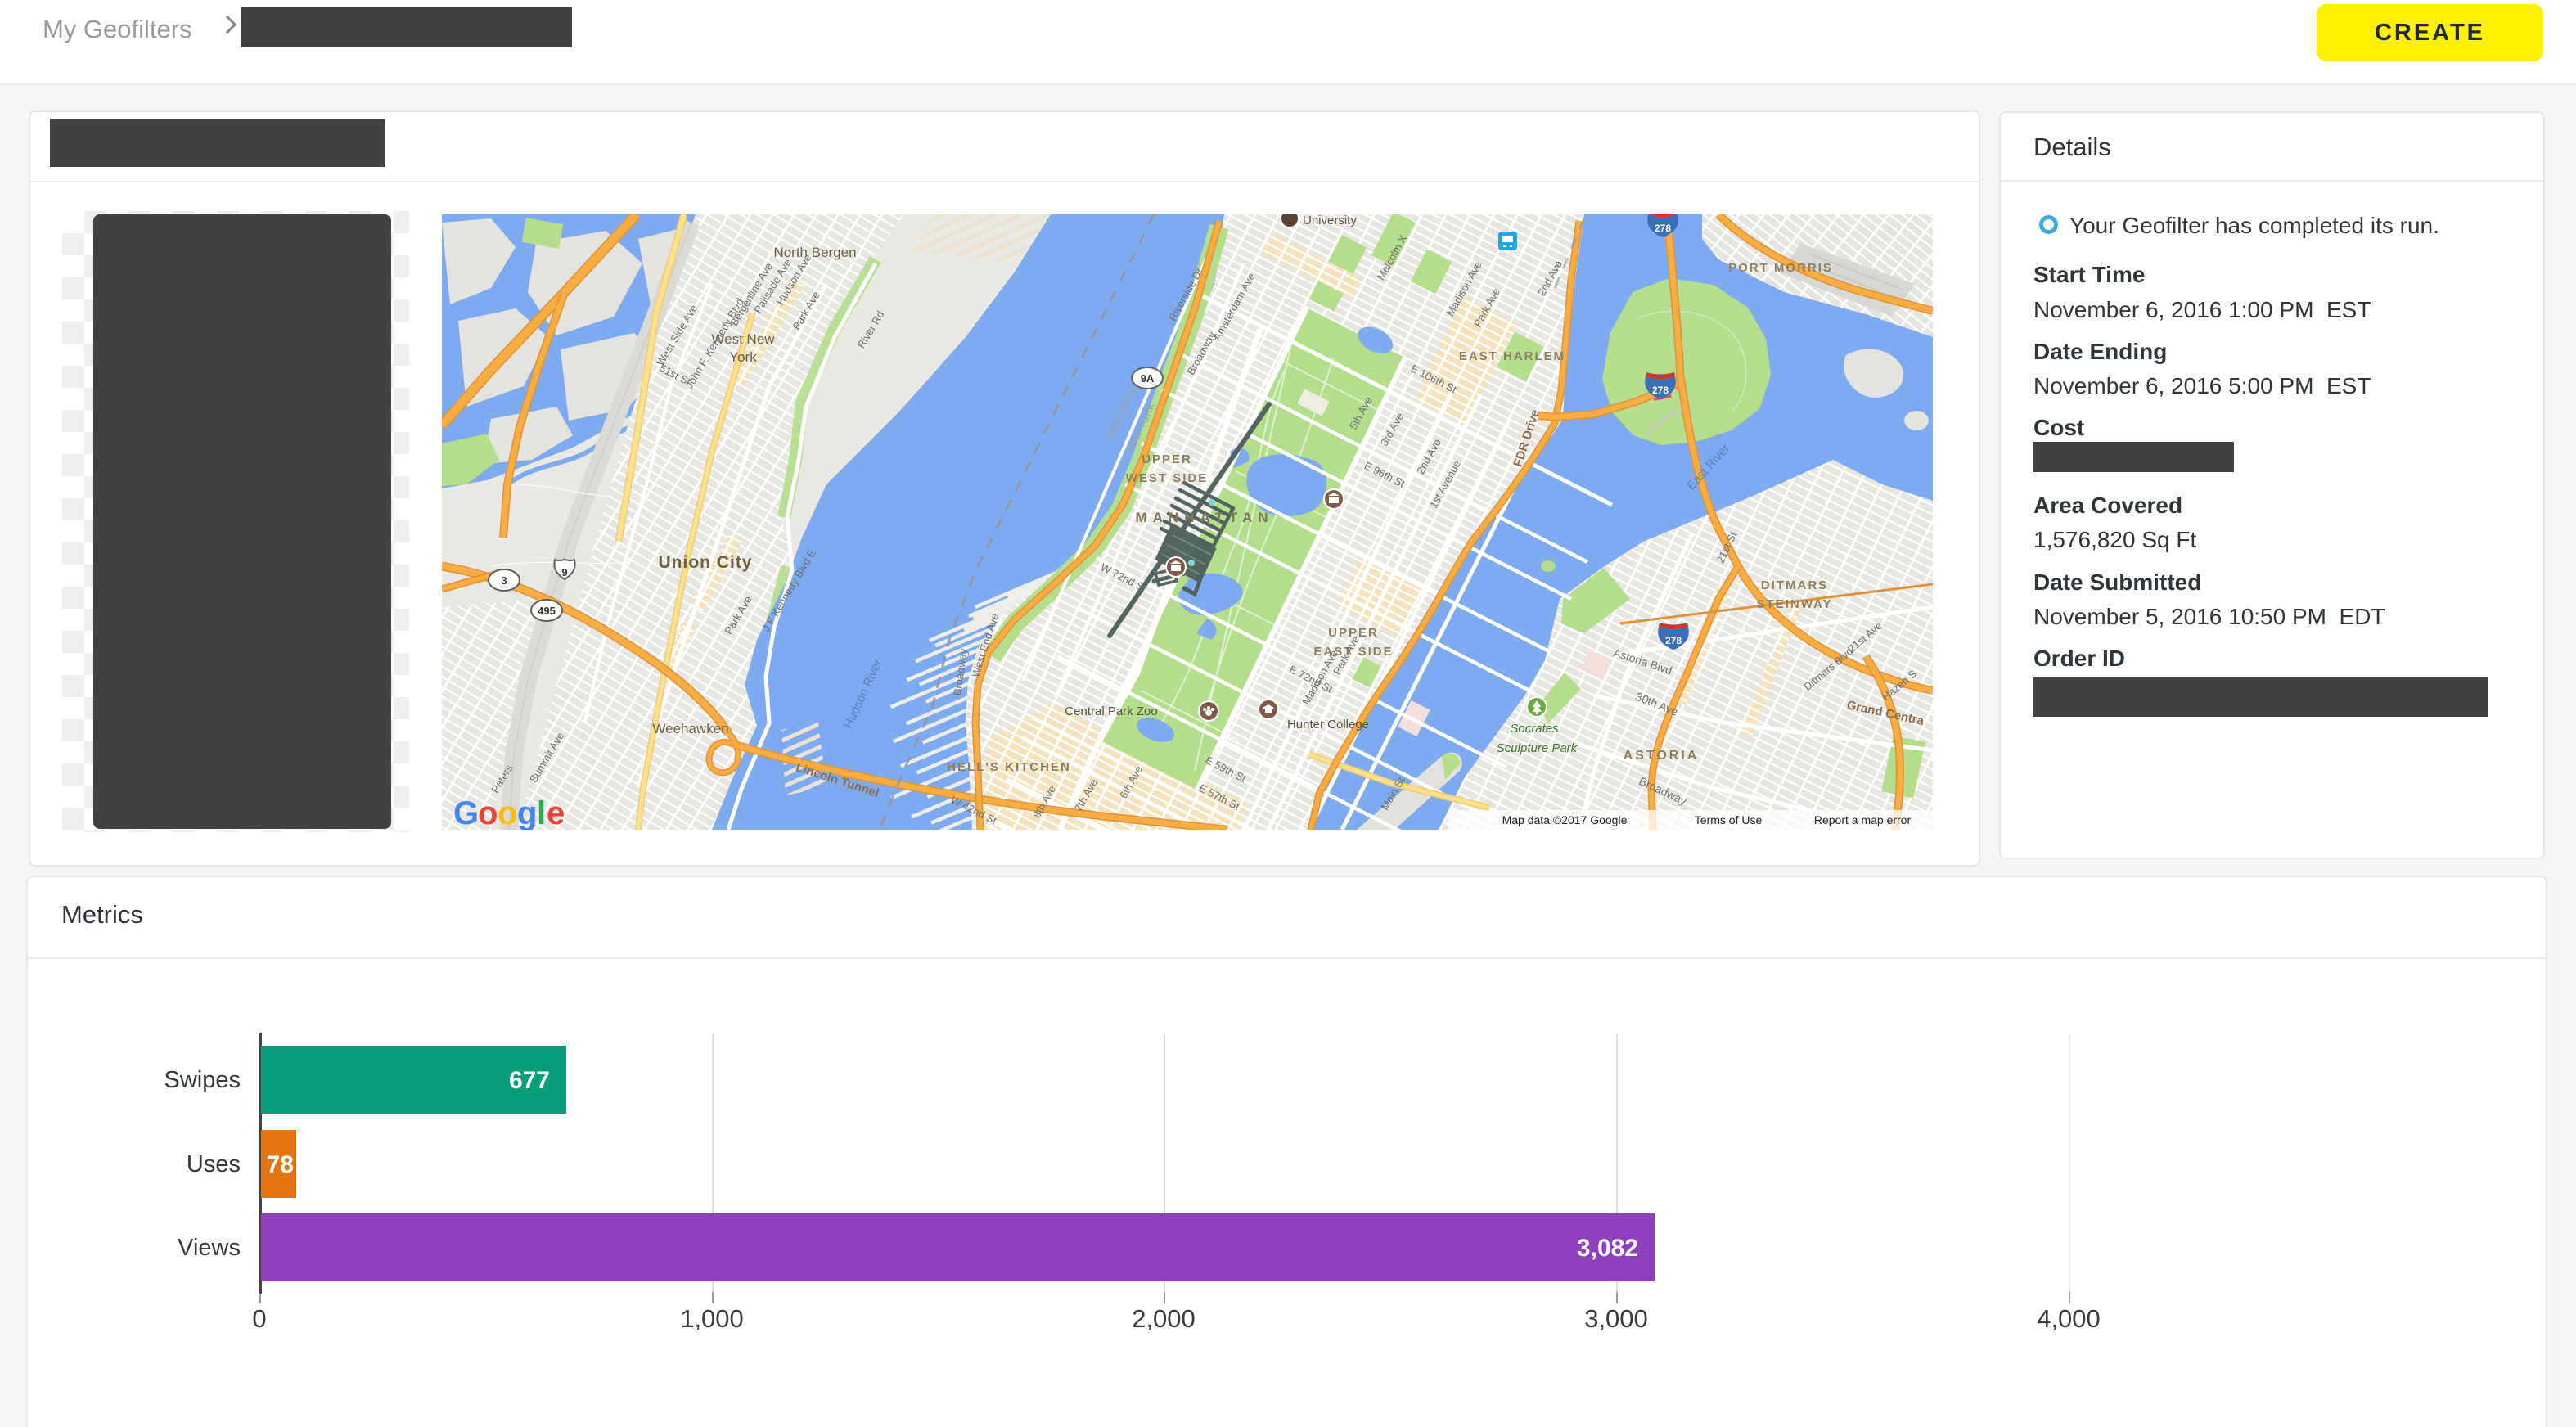 The height and width of the screenshot is (1427, 2576). Describe the element at coordinates (1009, 767) in the screenshot. I see `svg-text: HELL'S KITCHEN` at that location.